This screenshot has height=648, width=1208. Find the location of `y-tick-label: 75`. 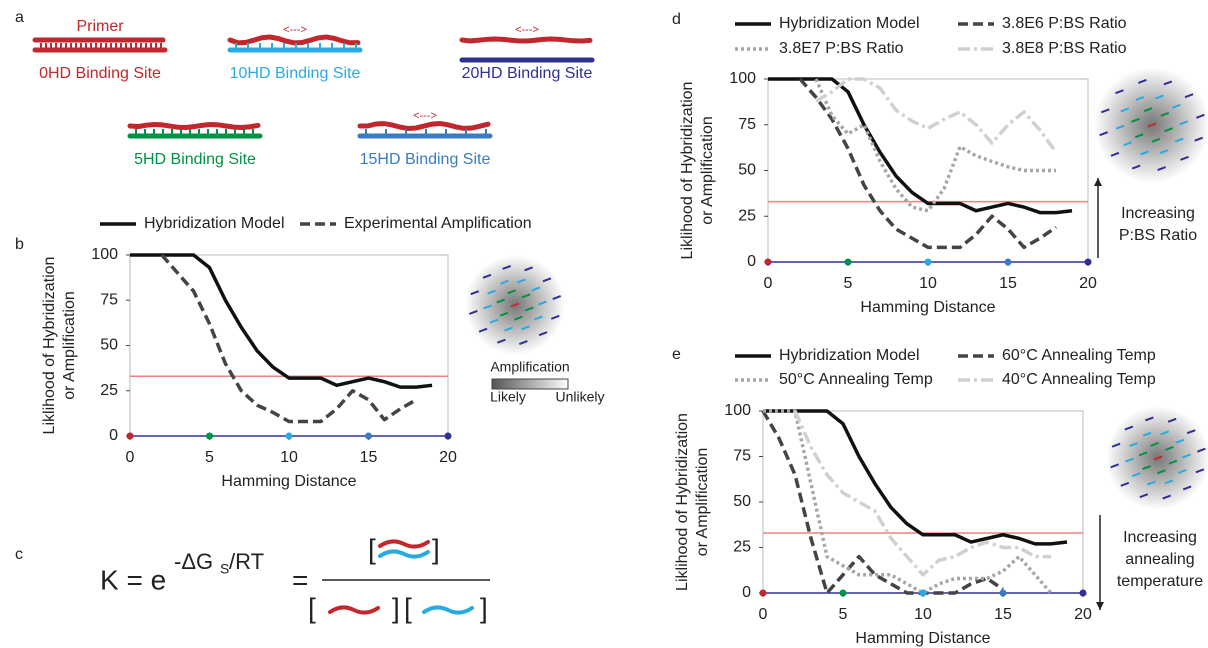

y-tick-label: 75 is located at coordinates (109, 299).